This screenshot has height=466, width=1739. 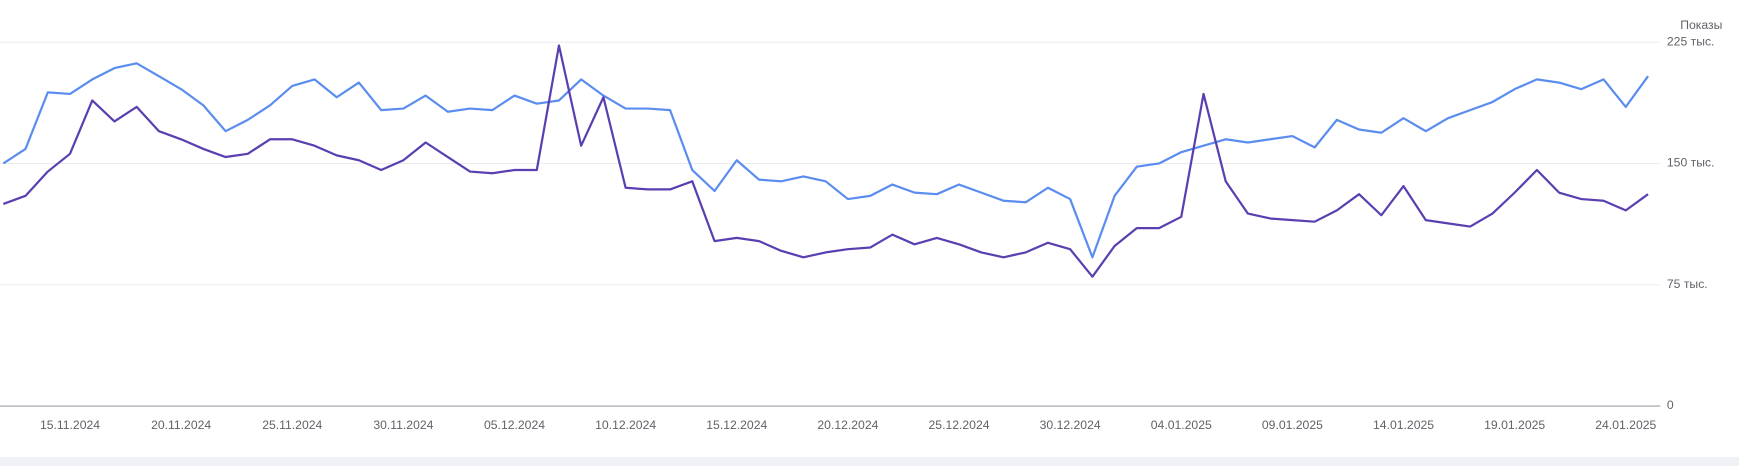 What do you see at coordinates (1670, 405) in the screenshot?
I see `y-tick-label: 0` at bounding box center [1670, 405].